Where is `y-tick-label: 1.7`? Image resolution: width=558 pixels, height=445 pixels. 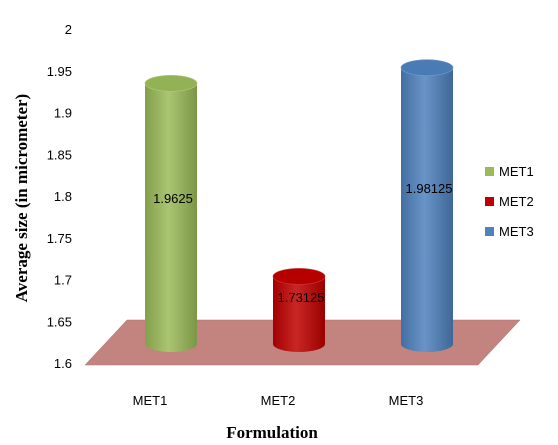 y-tick-label: 1.7 is located at coordinates (63, 280).